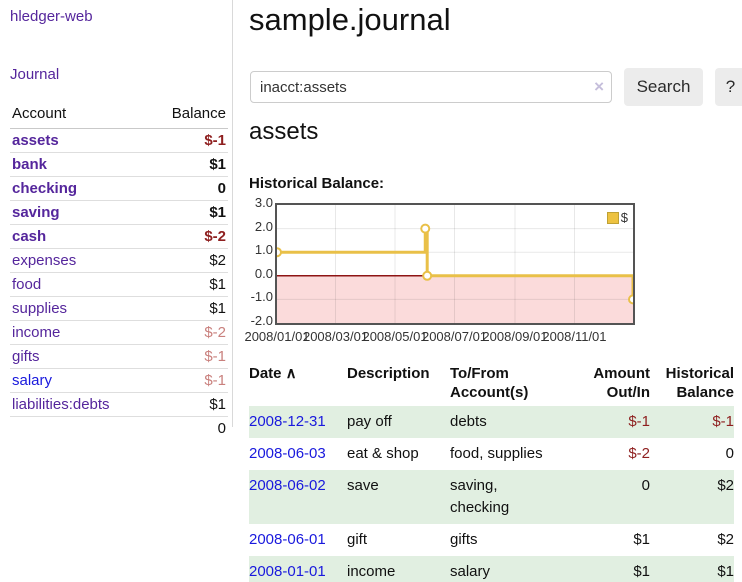 The image size is (742, 582). I want to click on transaction-description: gift, so click(357, 539).